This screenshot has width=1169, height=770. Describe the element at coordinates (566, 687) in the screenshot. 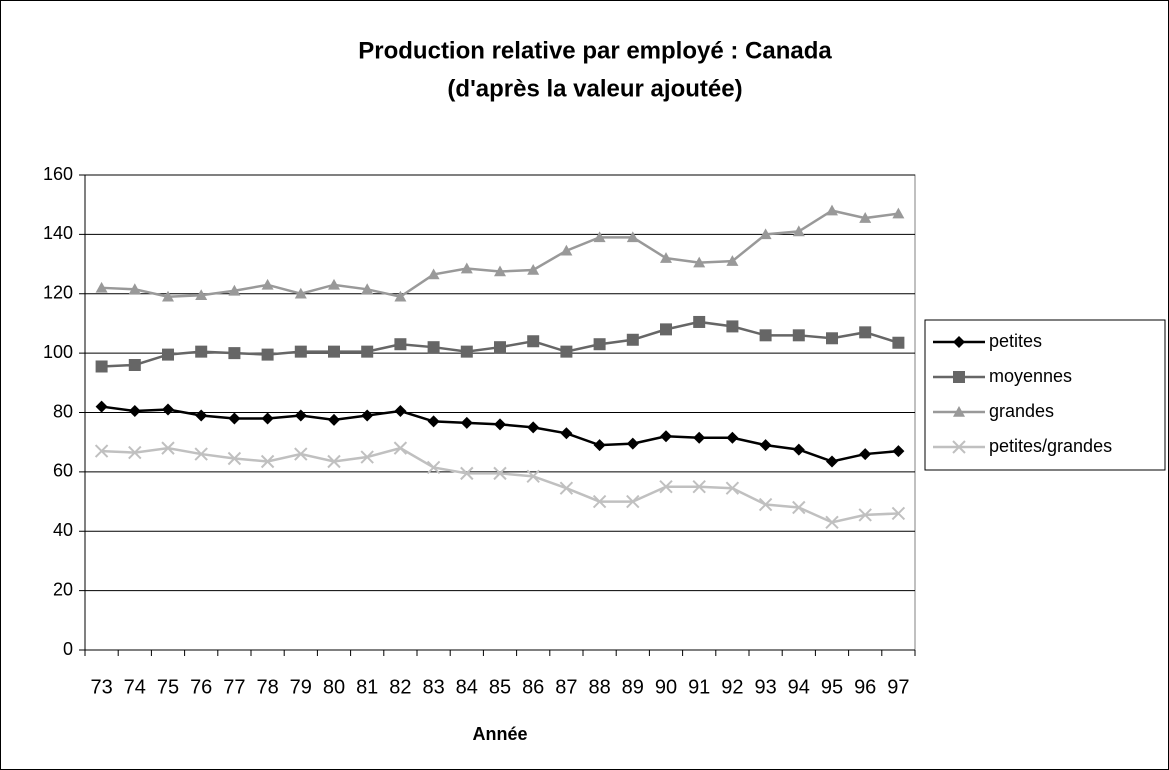

I see `x-tick-label: 87` at that location.